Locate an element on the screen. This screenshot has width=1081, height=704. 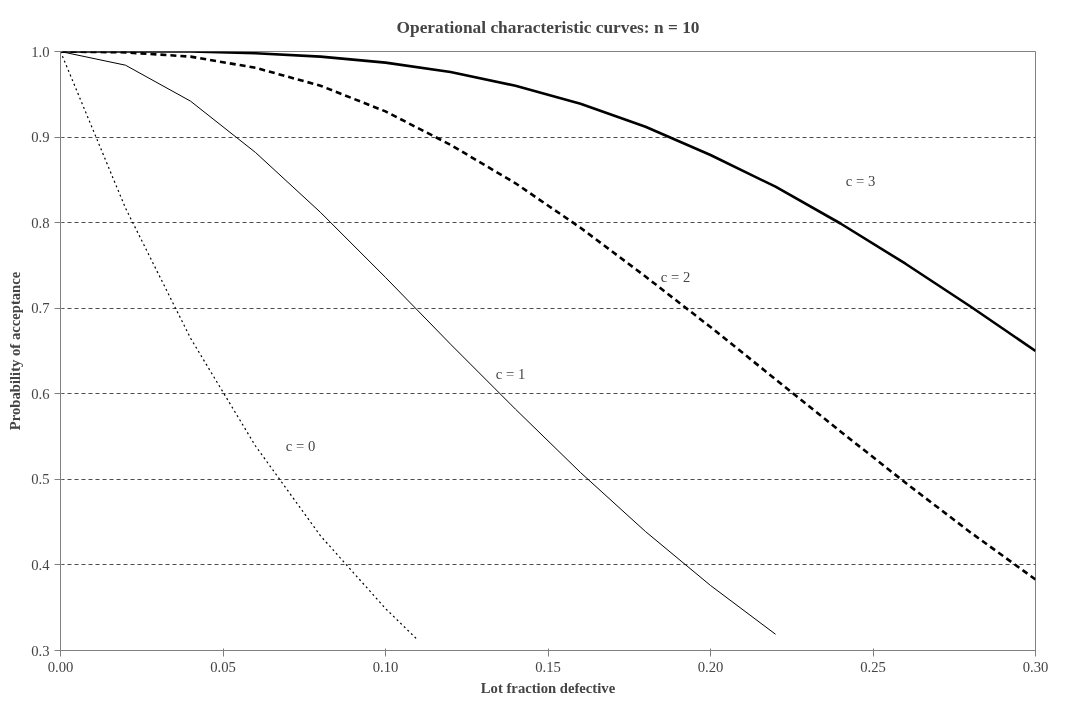
y-tick-label: 0.4 is located at coordinates (41, 564).